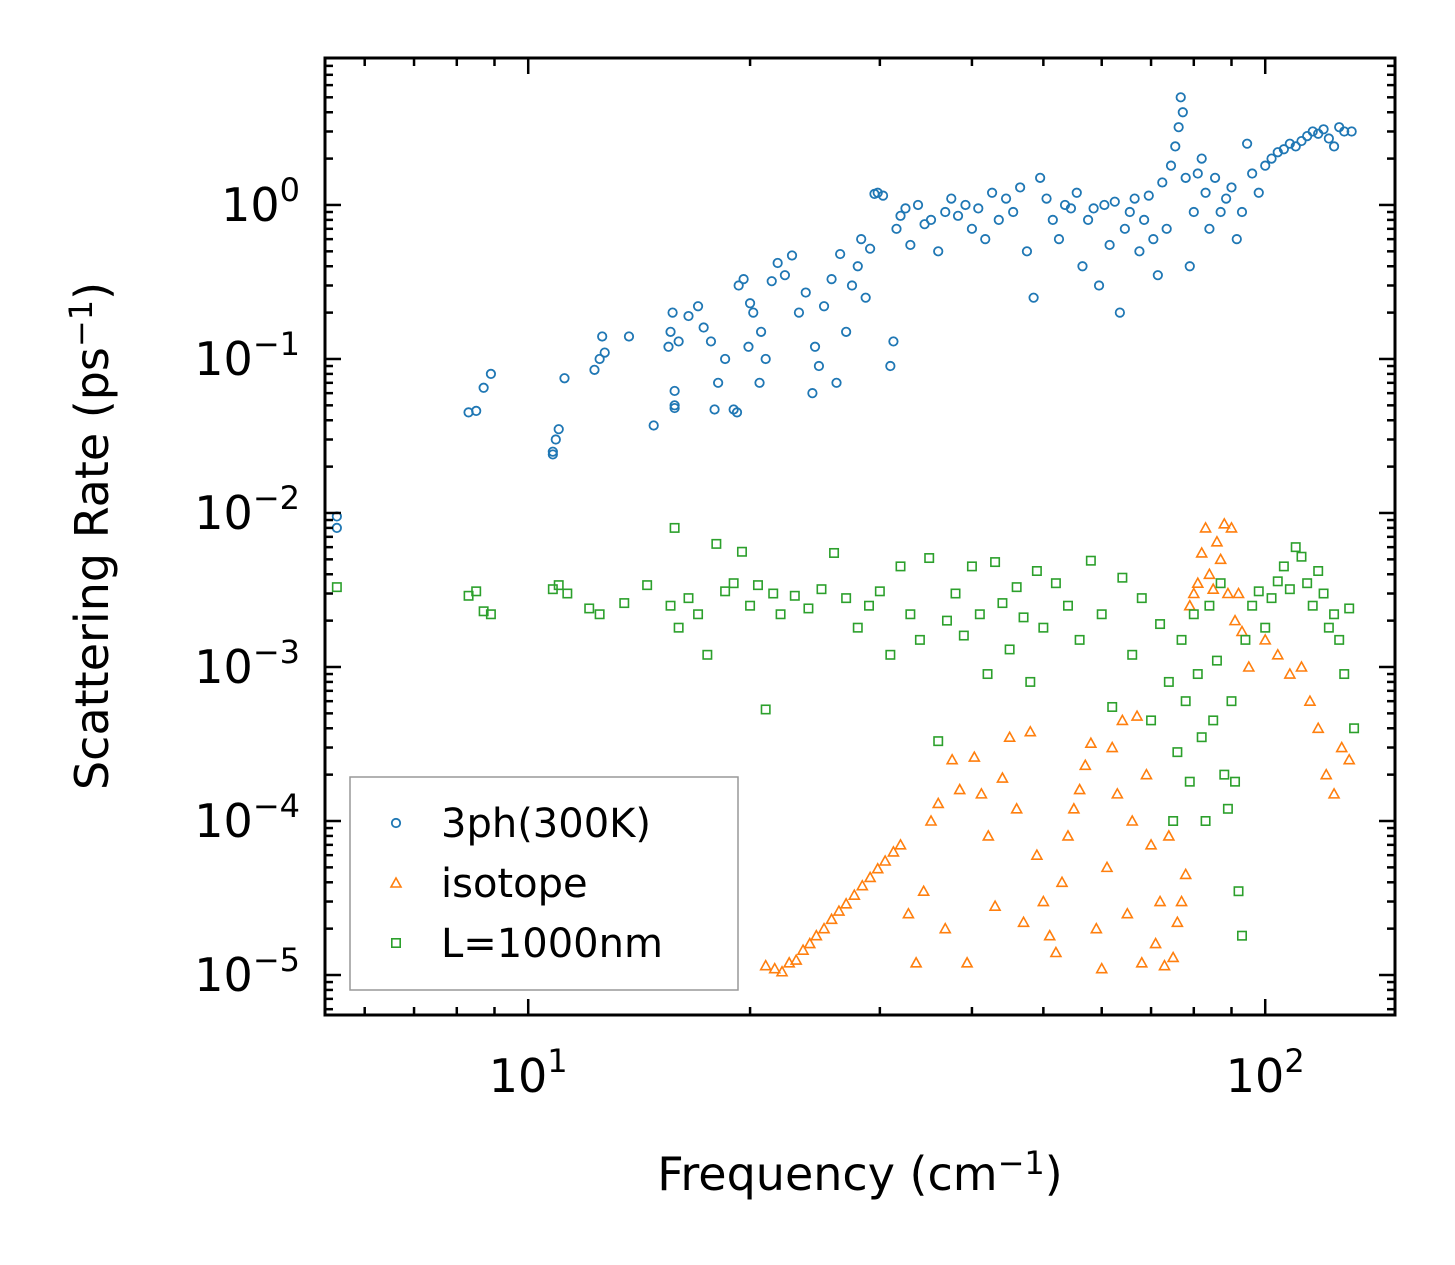 The height and width of the screenshot is (1265, 1455). Describe the element at coordinates (247, 355) in the screenshot. I see `y-tick-label: 10⁻¹` at that location.